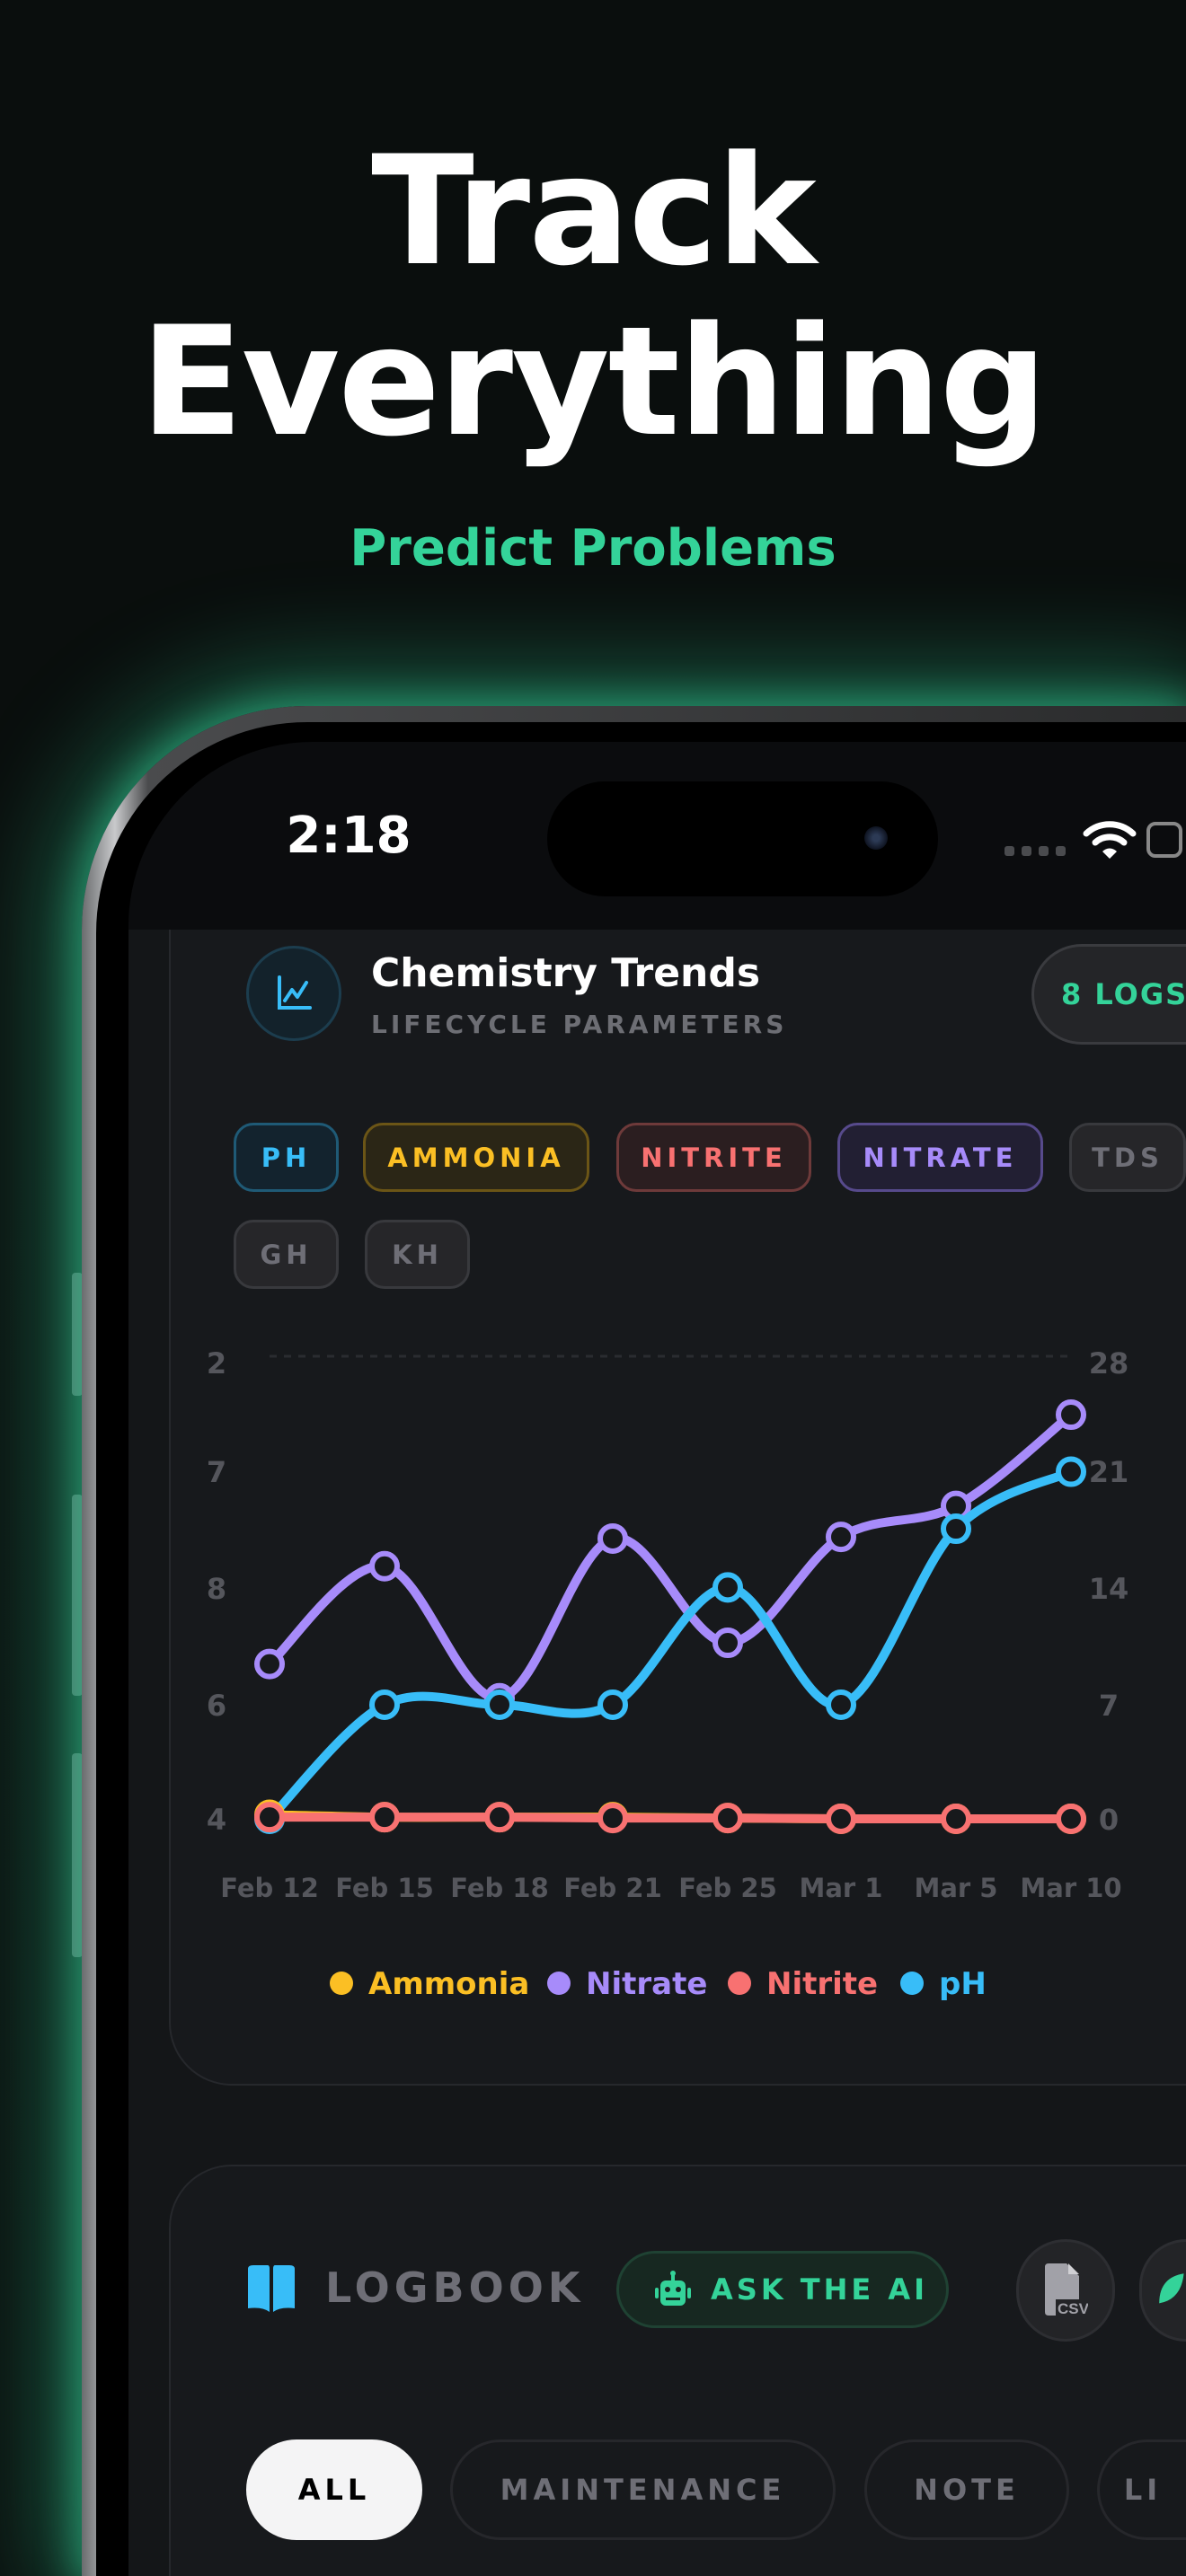 This screenshot has width=1186, height=2576. What do you see at coordinates (1035, 851) in the screenshot?
I see `cellular-signal-icon` at bounding box center [1035, 851].